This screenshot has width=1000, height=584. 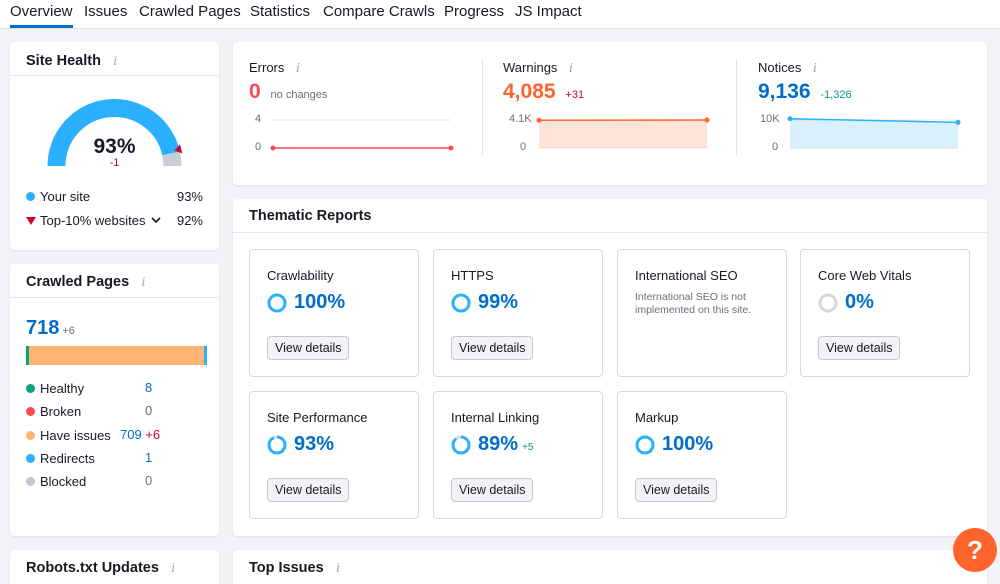 What do you see at coordinates (190, 11) in the screenshot?
I see `tab-crawled-pages: Crawled Pages` at bounding box center [190, 11].